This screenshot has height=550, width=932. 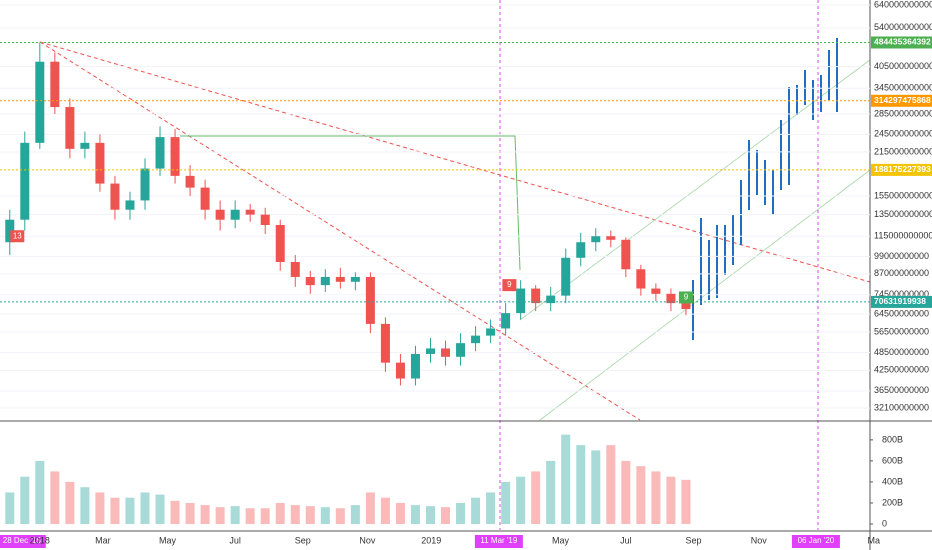 What do you see at coordinates (903, 195) in the screenshot?
I see `y-tick-label: 155000000000` at bounding box center [903, 195].